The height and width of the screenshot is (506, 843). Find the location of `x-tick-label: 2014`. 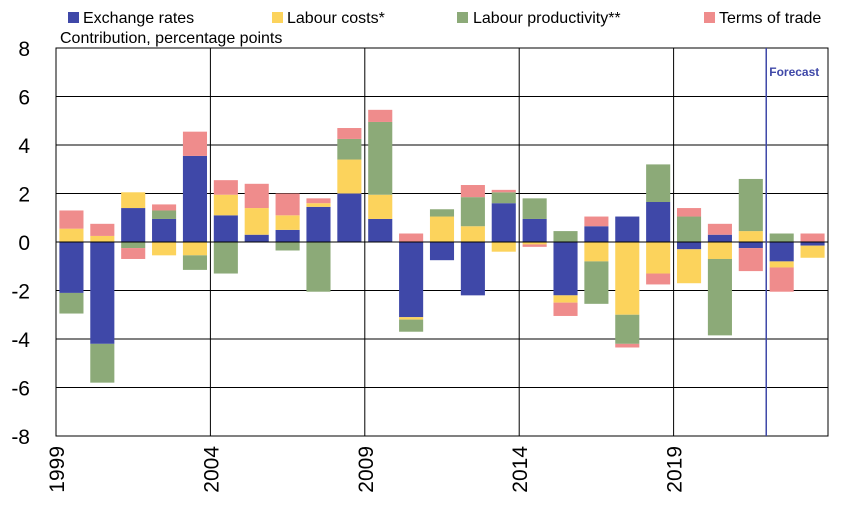

x-tick-label: 2014 is located at coordinates (520, 469).